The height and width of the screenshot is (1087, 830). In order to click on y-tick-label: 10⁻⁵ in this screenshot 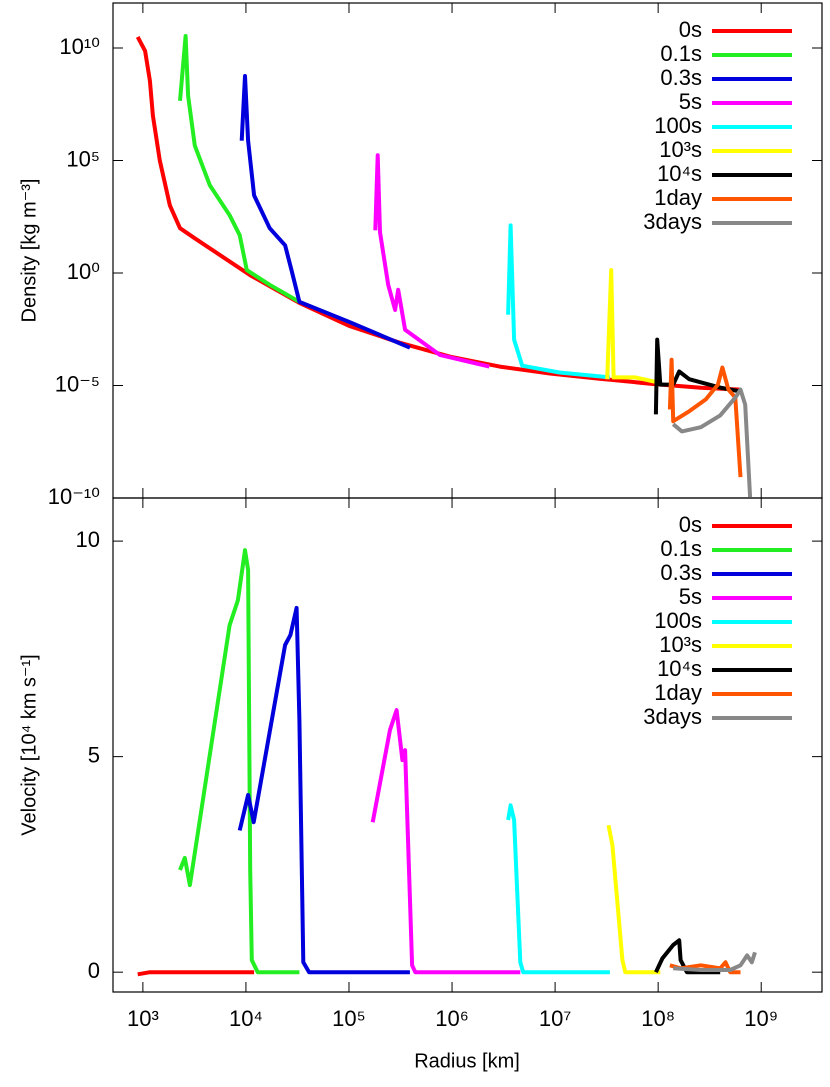, I will do `click(77, 383)`.